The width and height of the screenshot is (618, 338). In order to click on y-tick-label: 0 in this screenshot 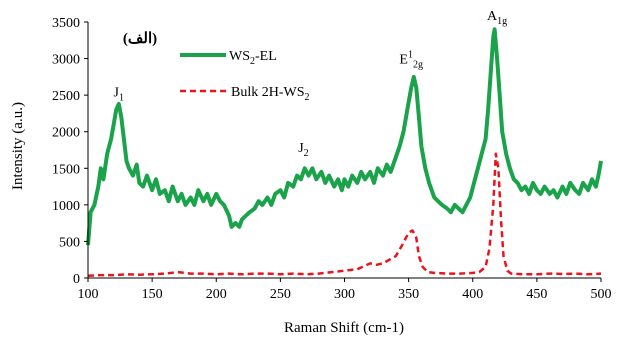, I will do `click(76, 279)`.